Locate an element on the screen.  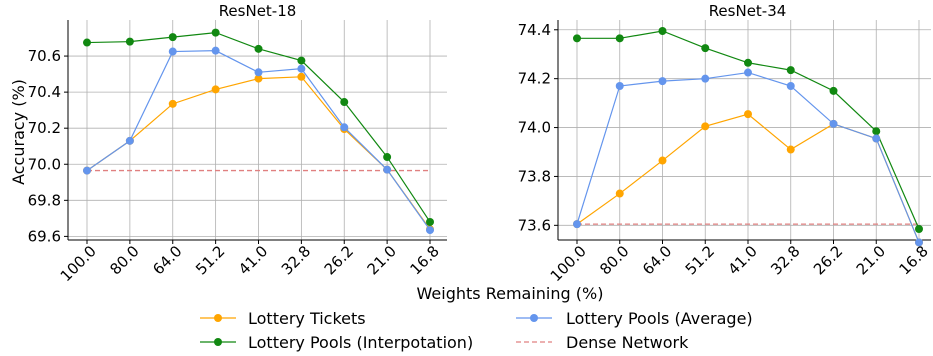
resnet18-x-tick-label: 100.0 is located at coordinates (78, 263).